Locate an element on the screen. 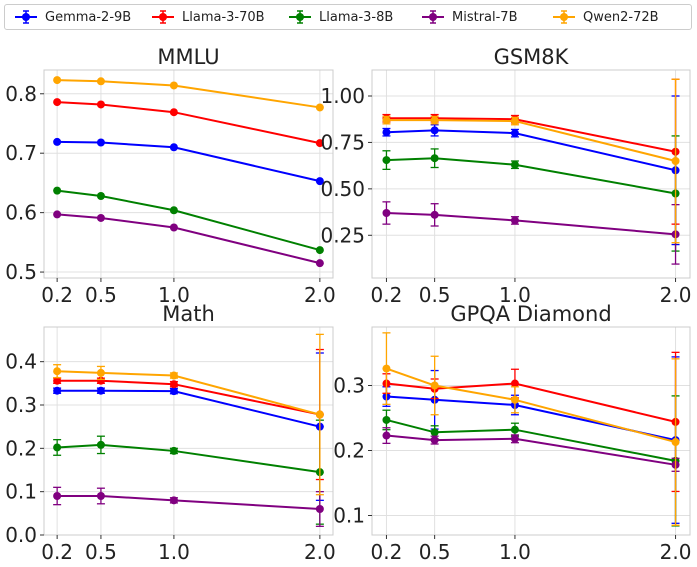  legend-label: Llama-3-8B is located at coordinates (356, 17).